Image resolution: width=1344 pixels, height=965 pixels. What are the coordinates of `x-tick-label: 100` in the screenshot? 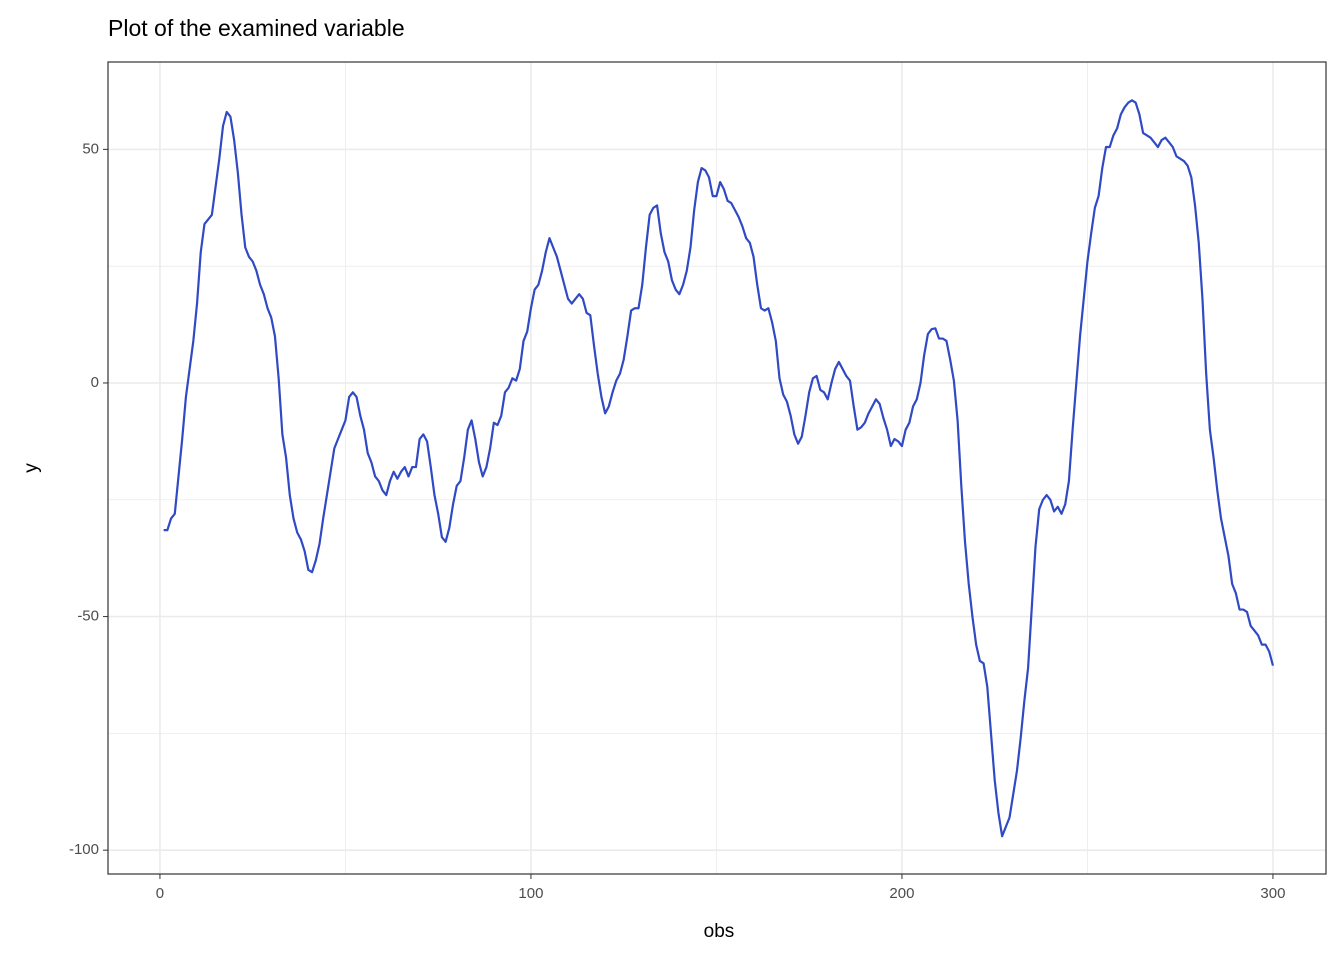 It's located at (530, 893).